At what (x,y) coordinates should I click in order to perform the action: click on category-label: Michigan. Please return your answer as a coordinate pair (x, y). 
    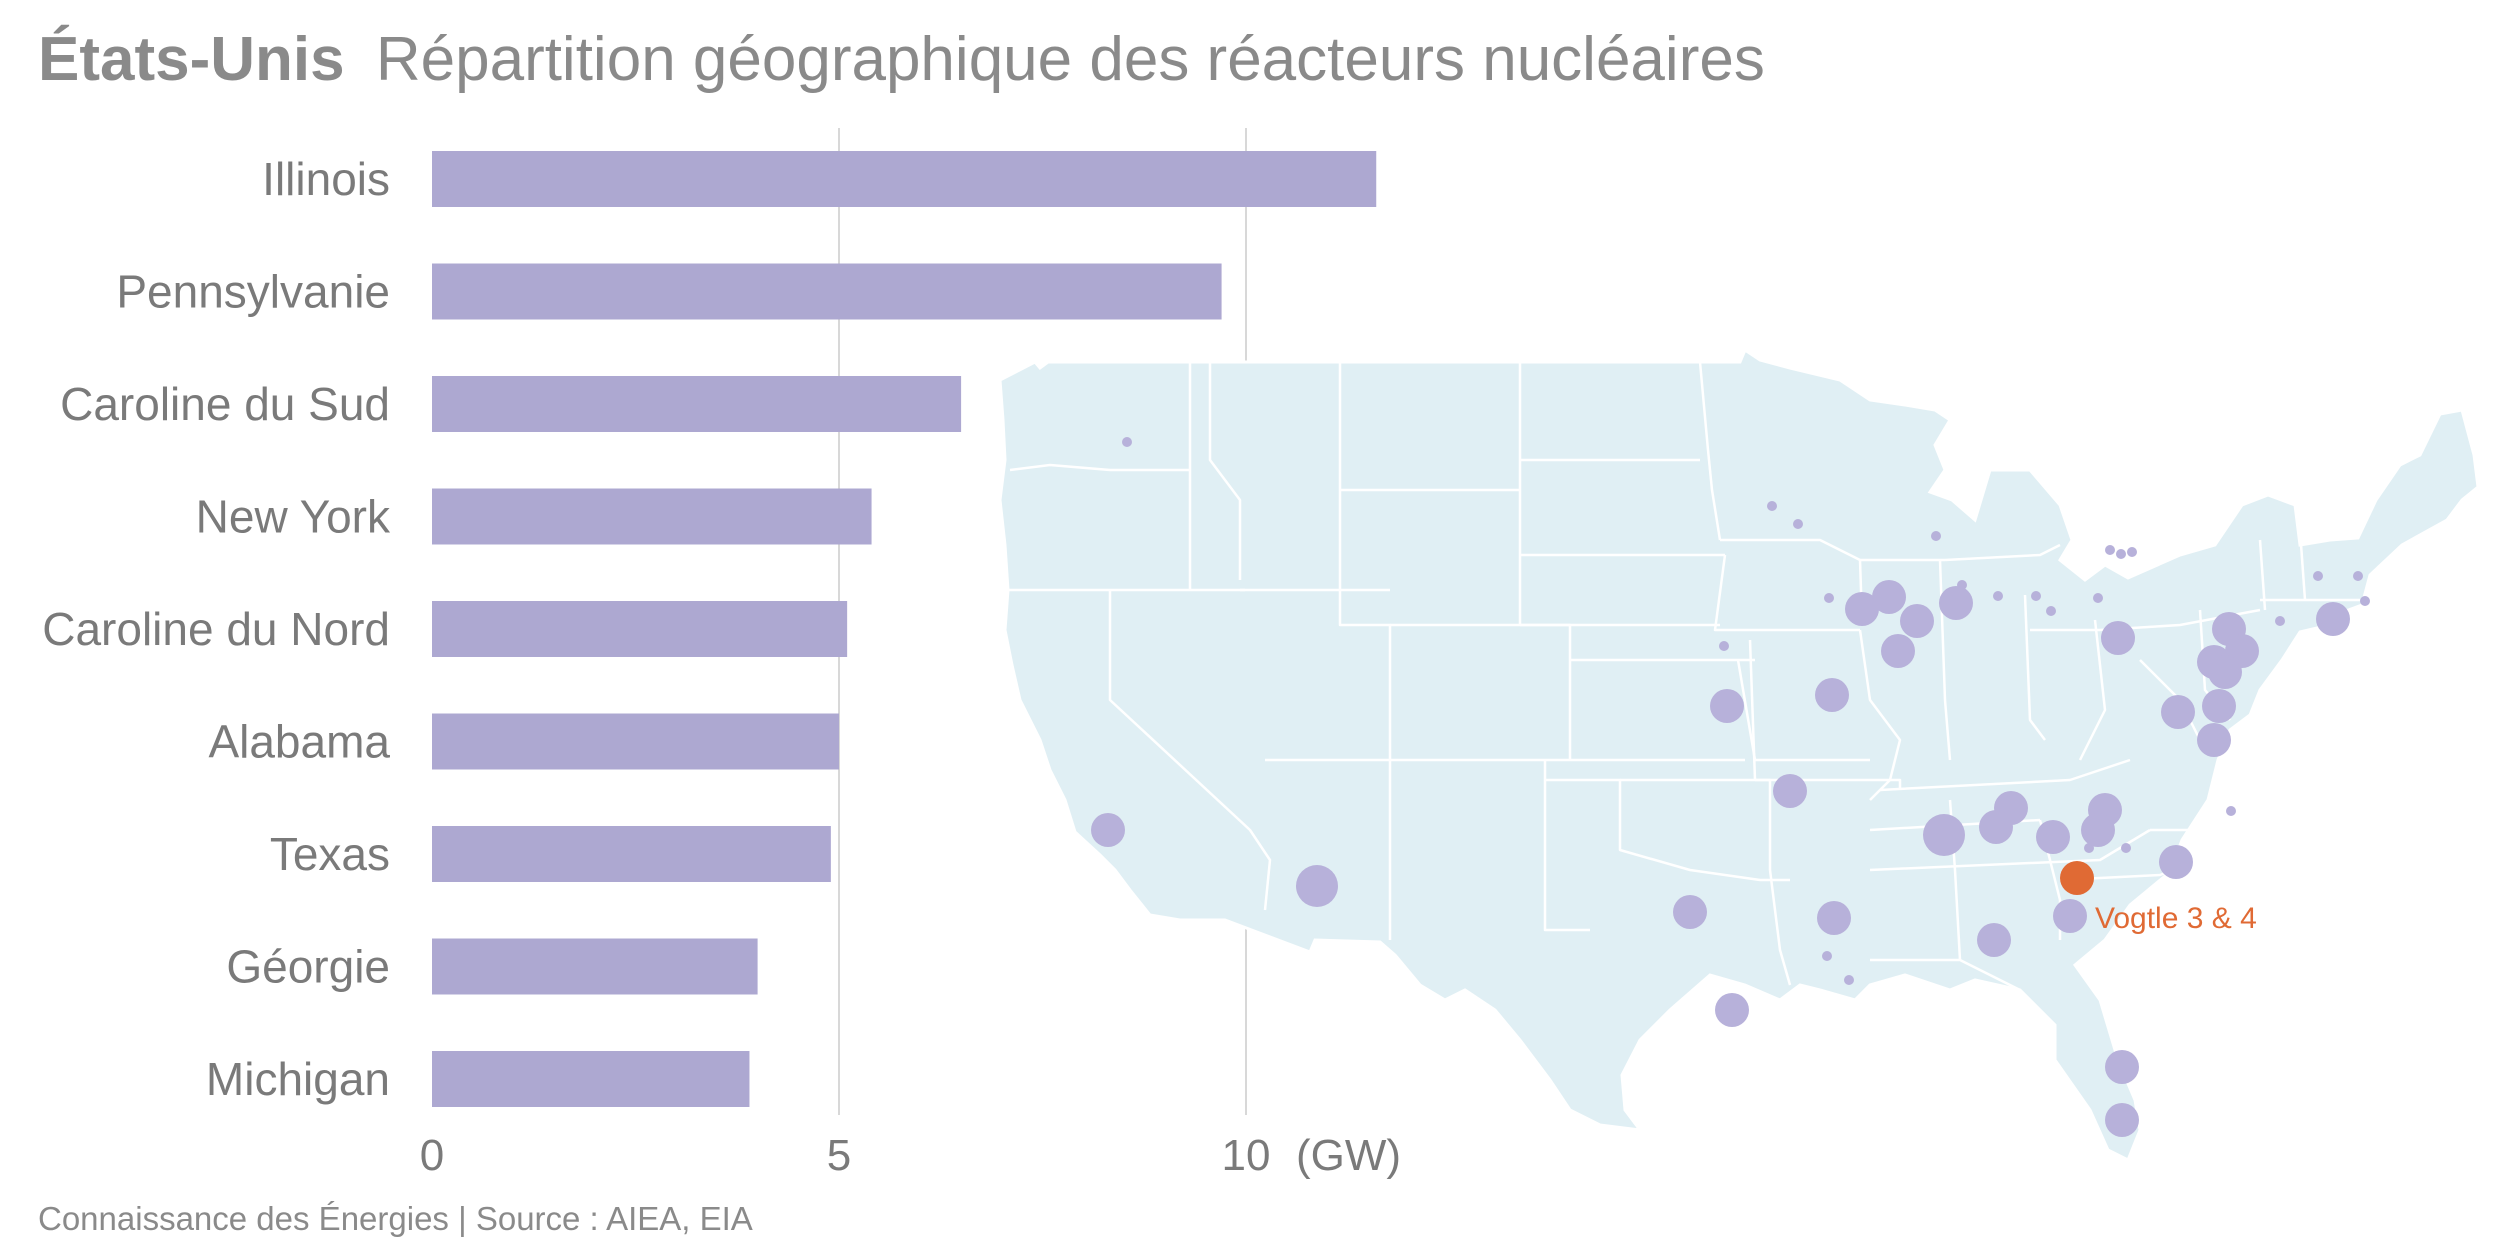
    Looking at the image, I should click on (298, 1079).